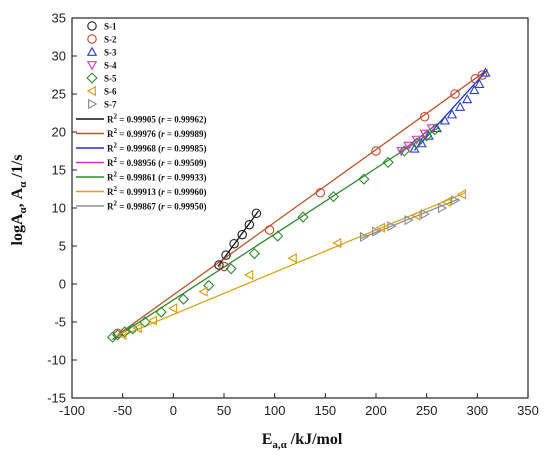 The width and height of the screenshot is (550, 460). What do you see at coordinates (91, 91) in the screenshot?
I see `legend-marker-s6` at bounding box center [91, 91].